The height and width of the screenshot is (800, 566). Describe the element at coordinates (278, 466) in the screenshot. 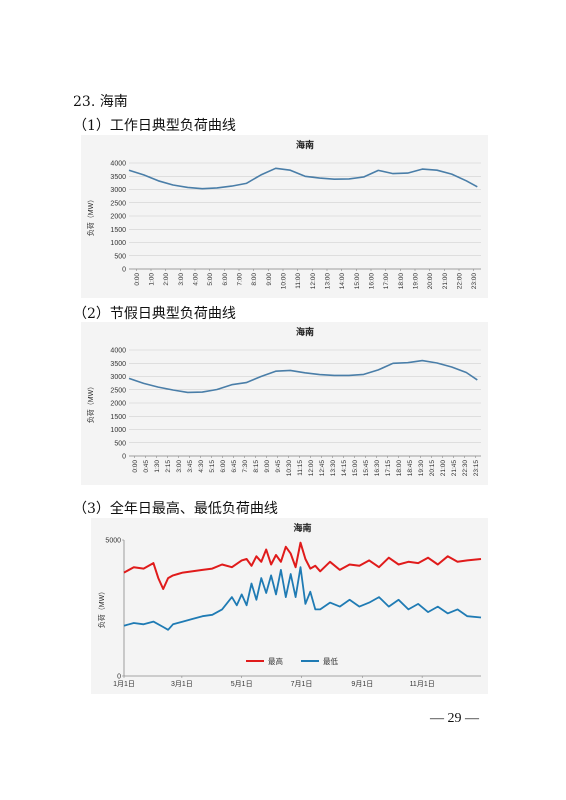

I see `x-tick-label: 9:45` at that location.